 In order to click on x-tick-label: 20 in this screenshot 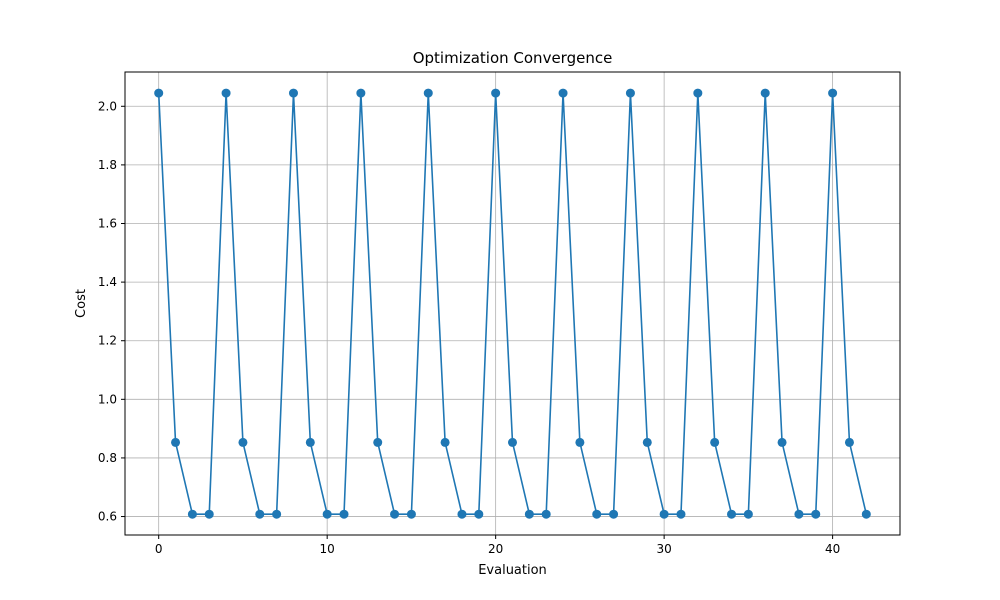, I will do `click(495, 549)`.